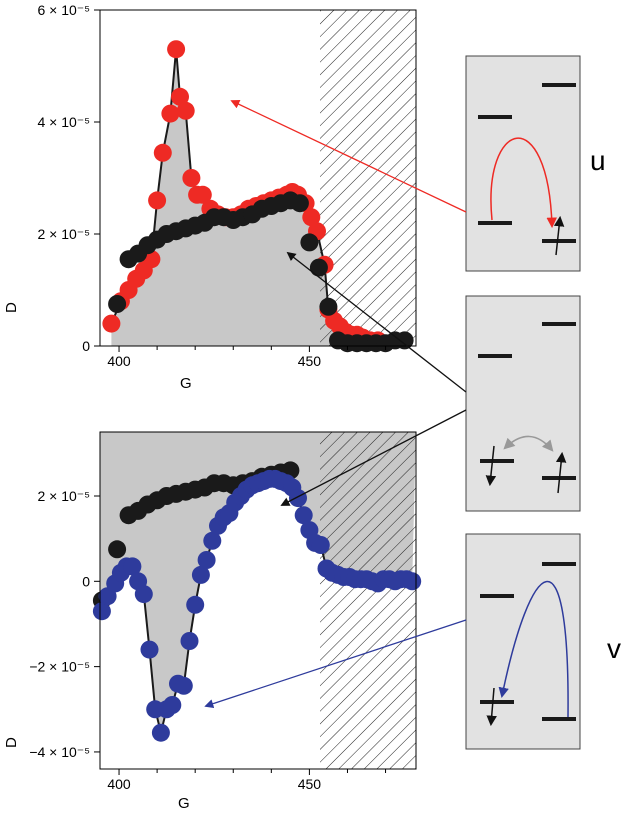 Image resolution: width=623 pixels, height=817 pixels. I want to click on bottom-hatched-region, so click(368, 600).